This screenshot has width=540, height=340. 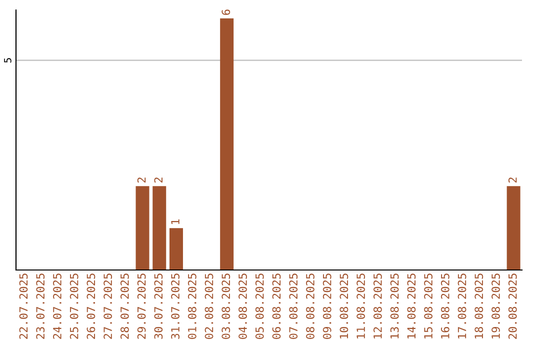 I want to click on x-tick-label: 29.07.2025, so click(x=141, y=306).